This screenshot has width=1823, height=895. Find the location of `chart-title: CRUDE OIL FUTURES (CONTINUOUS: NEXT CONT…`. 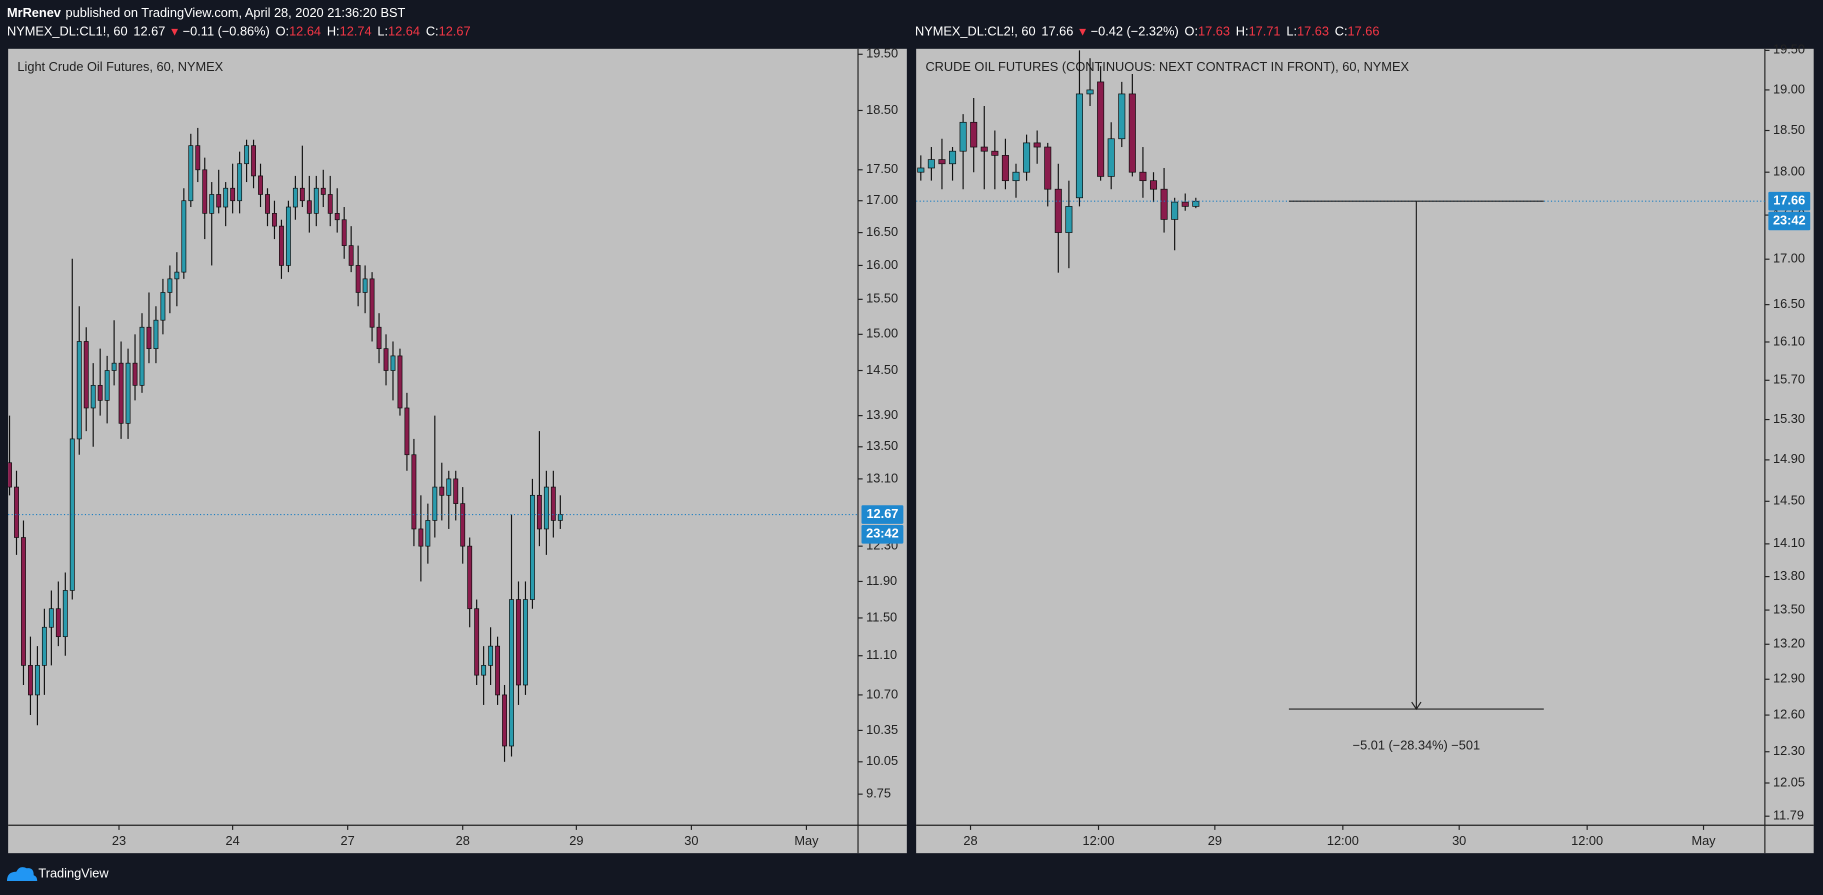

chart-title: CRUDE OIL FUTURES (CONTINUOUS: NEXT CONT… is located at coordinates (1167, 66).